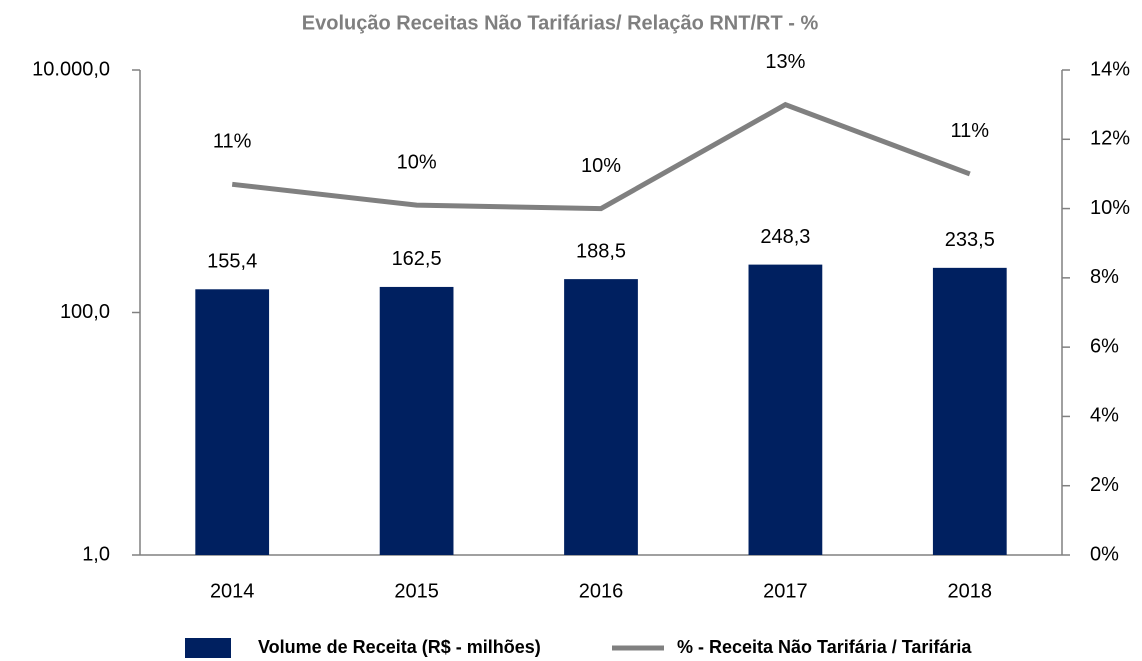 Image resolution: width=1142 pixels, height=661 pixels. Describe the element at coordinates (1104, 416) in the screenshot. I see `y2-tick-label: 4%` at that location.